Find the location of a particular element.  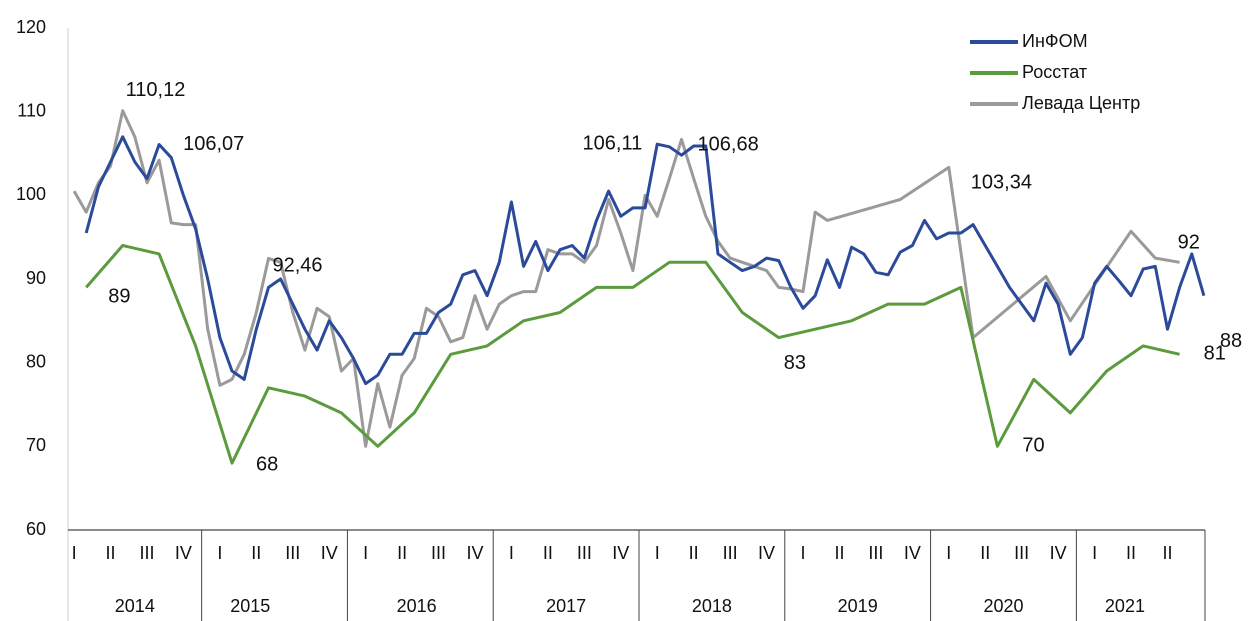

data-label: 68 is located at coordinates (267, 464).